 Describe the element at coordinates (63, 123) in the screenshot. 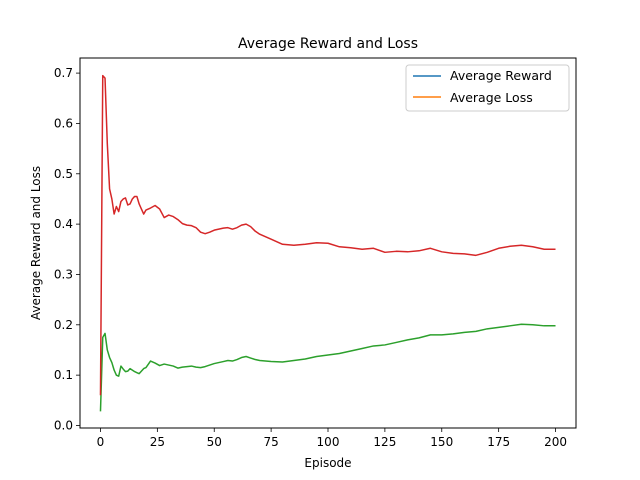

I see `y-tick-label: 0.6` at that location.